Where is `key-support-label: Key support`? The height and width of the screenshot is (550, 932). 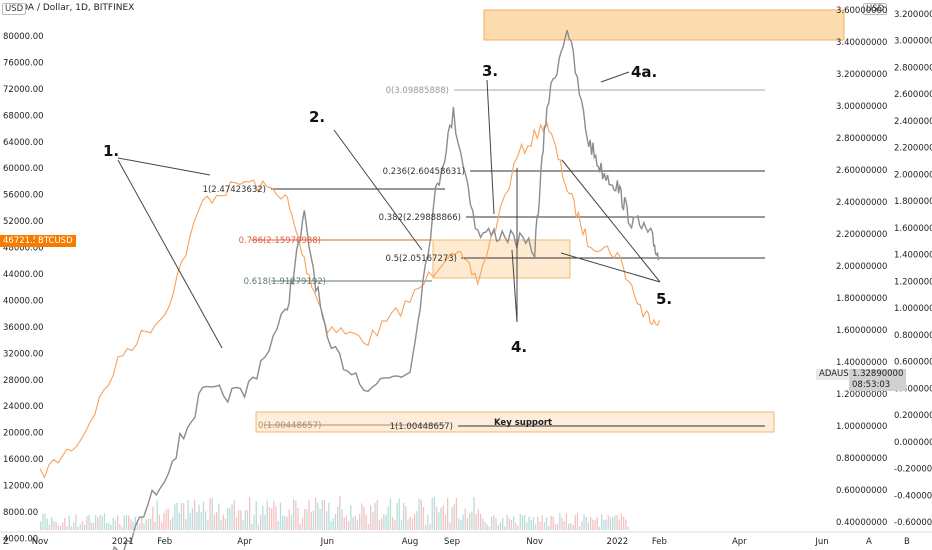
key-support-label: Key support is located at coordinates (523, 423).